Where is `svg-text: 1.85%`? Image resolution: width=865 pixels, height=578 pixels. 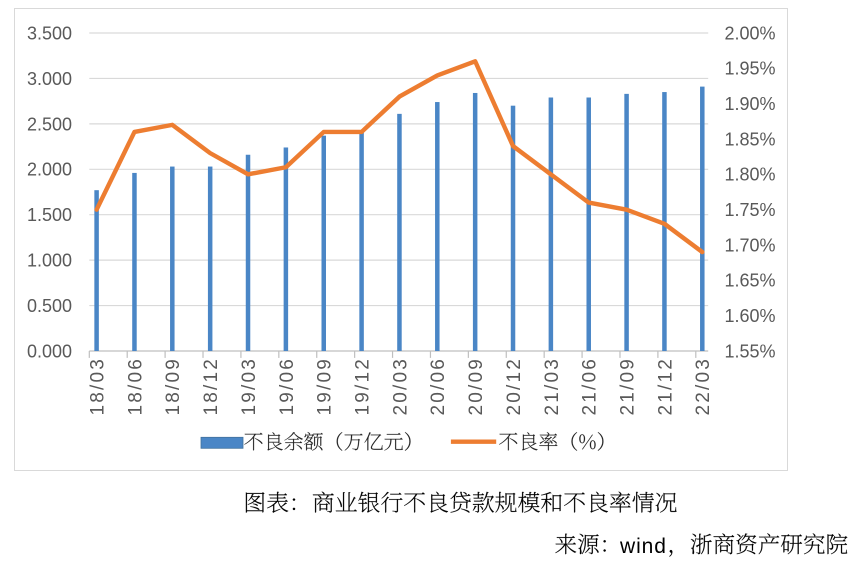 svg-text: 1.85% is located at coordinates (750, 139).